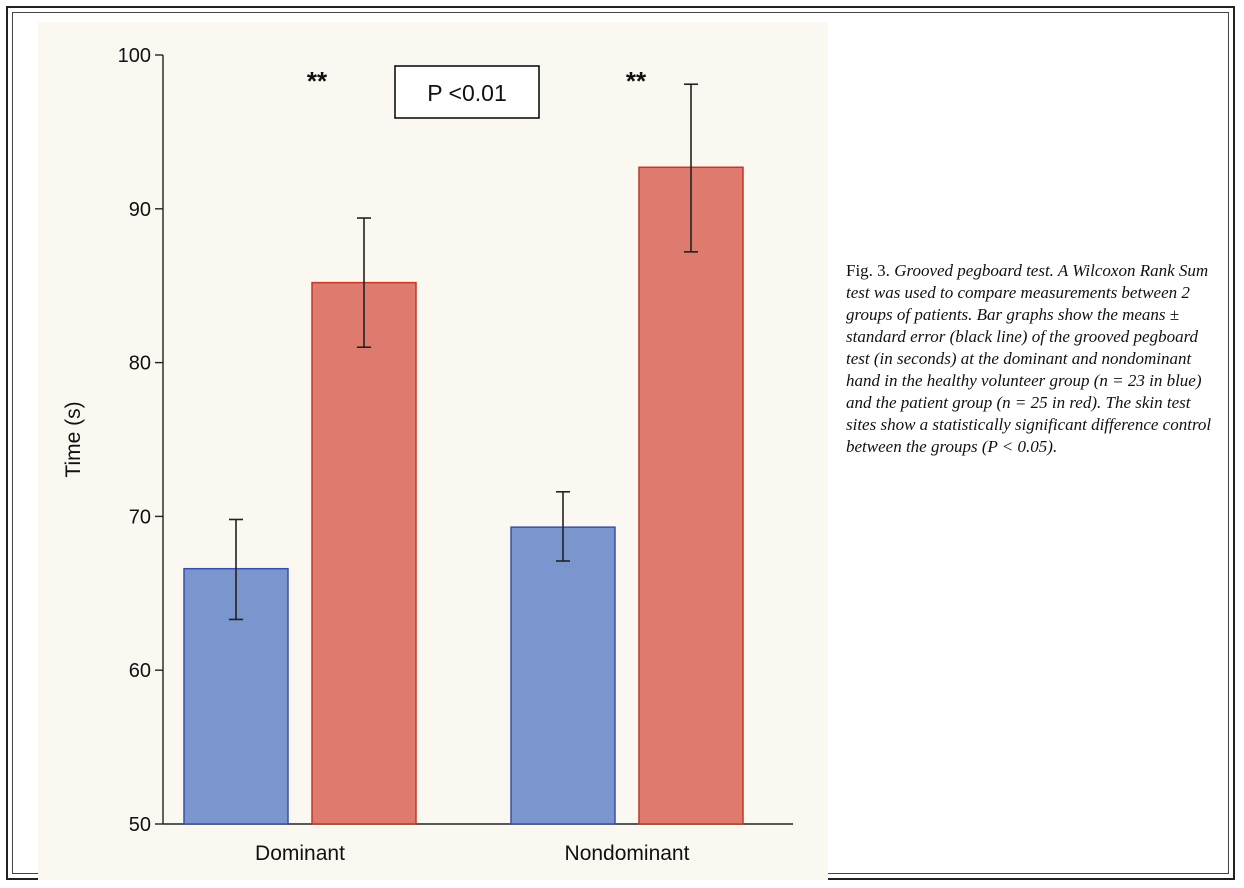 The height and width of the screenshot is (888, 1244). What do you see at coordinates (73, 439) in the screenshot?
I see `y-axis-label: Time (s)` at bounding box center [73, 439].